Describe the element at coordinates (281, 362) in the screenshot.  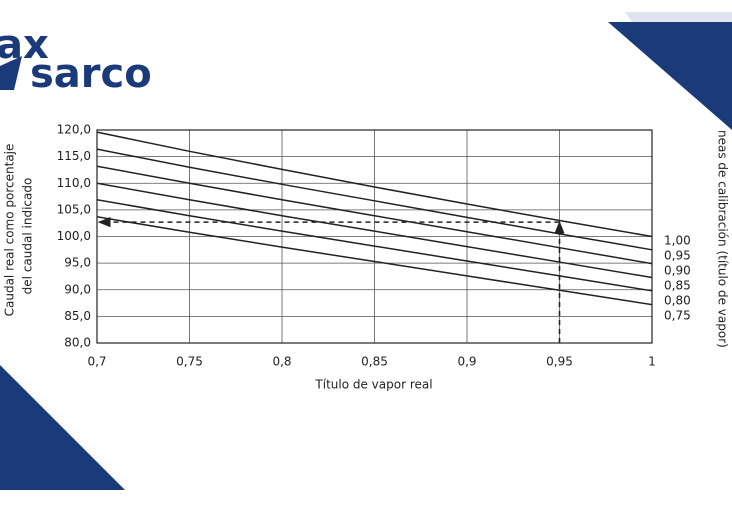
I see `x-tick-label: 0,8` at that location.